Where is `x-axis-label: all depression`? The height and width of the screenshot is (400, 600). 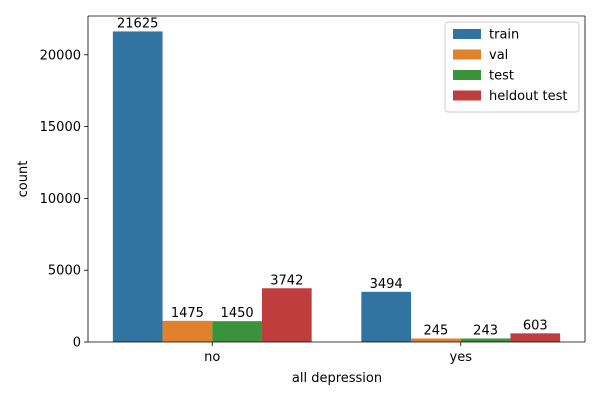
x-axis-label: all depression is located at coordinates (337, 378).